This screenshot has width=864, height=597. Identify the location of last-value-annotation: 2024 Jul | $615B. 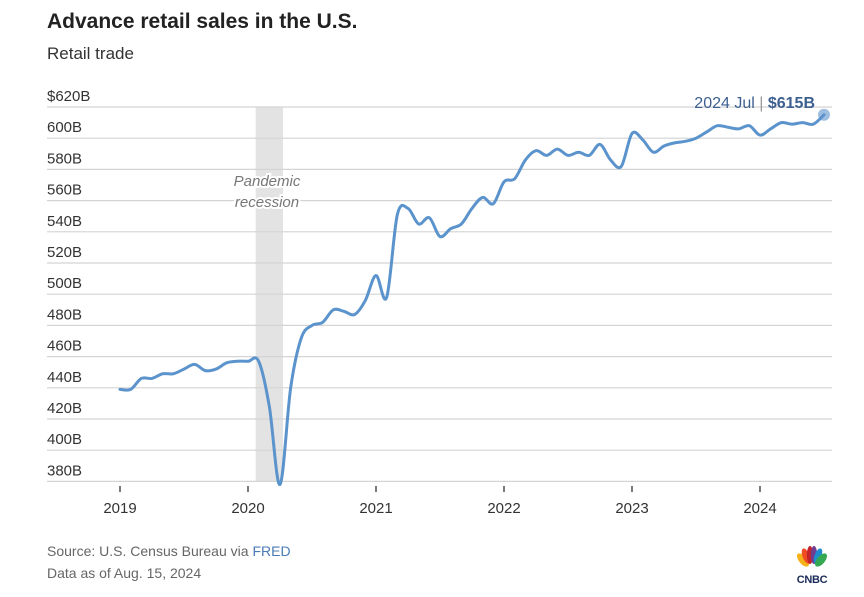
(754, 103).